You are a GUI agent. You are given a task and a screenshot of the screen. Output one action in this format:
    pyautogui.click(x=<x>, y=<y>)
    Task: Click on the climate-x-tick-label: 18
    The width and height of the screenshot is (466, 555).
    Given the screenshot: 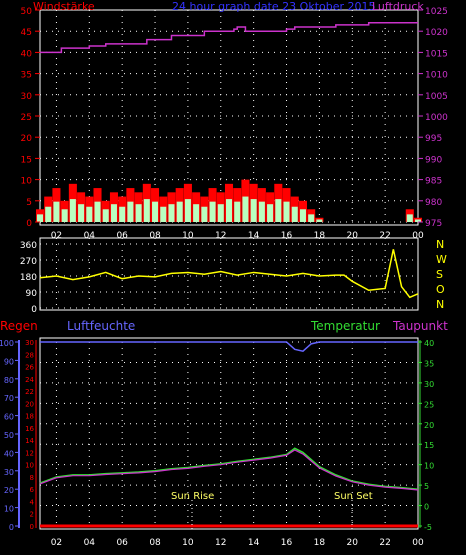 What is the action you would take?
    pyautogui.click(x=320, y=543)
    